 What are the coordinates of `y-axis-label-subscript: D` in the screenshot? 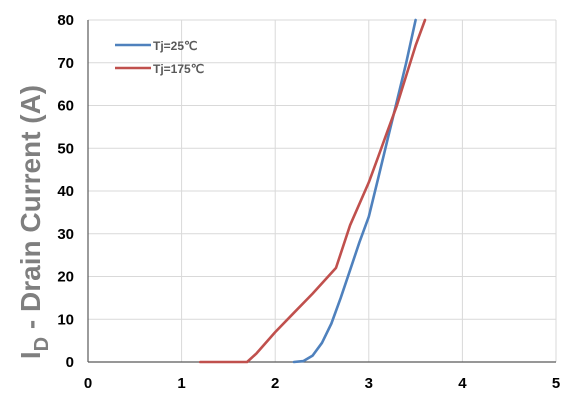 It's located at (42, 344).